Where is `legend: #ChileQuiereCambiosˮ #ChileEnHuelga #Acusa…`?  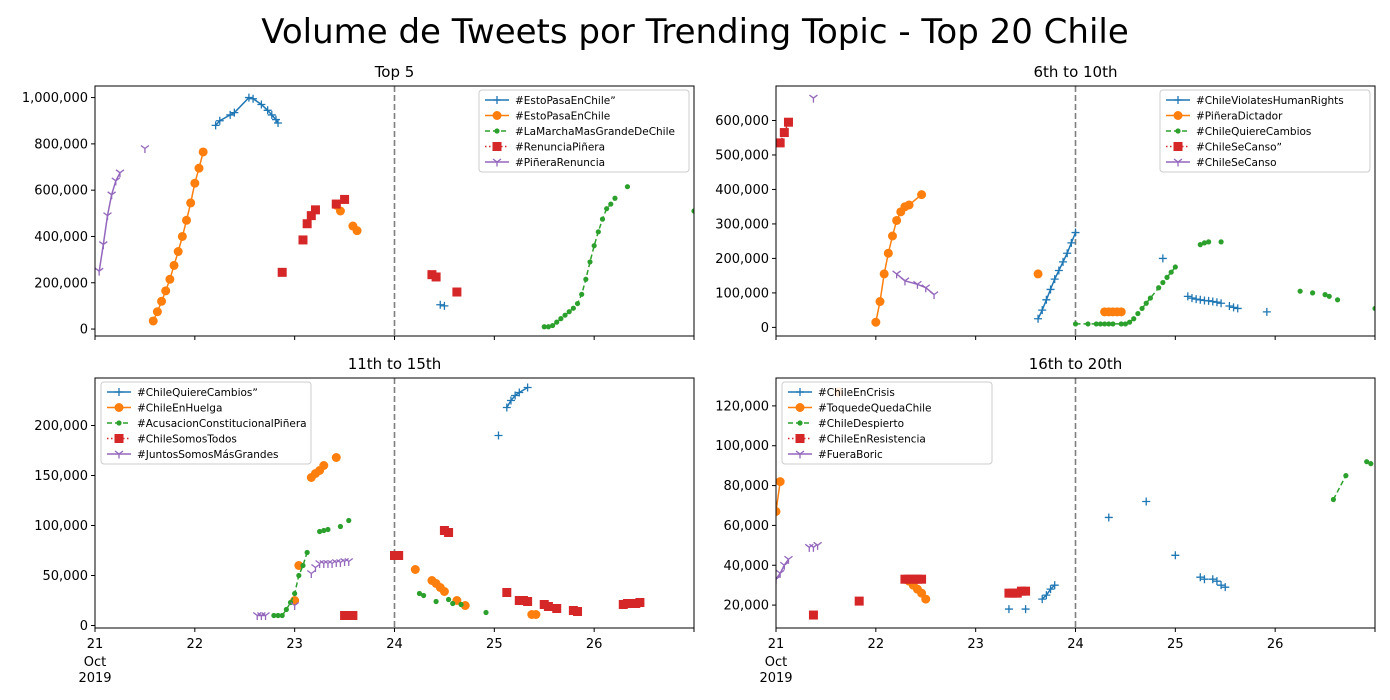 legend: #ChileQuiereCambiosˮ #ChileEnHuelga #Acusa… is located at coordinates (206, 423).